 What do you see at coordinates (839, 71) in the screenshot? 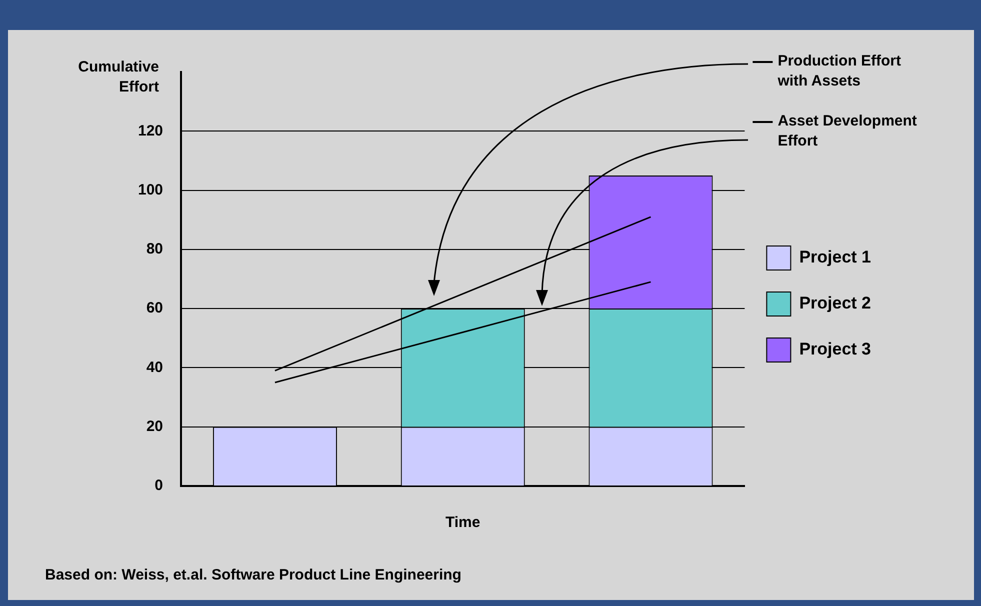
I see `legend-label: Production Effort with Assets` at bounding box center [839, 71].